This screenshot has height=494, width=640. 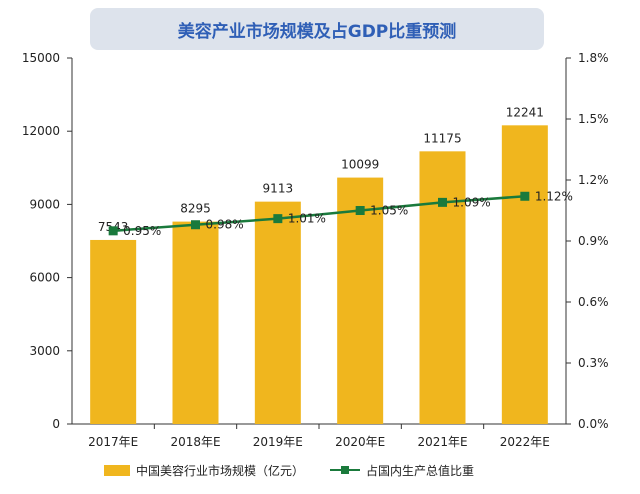 I want to click on y-left-tick-label: 3000, so click(x=44, y=351).